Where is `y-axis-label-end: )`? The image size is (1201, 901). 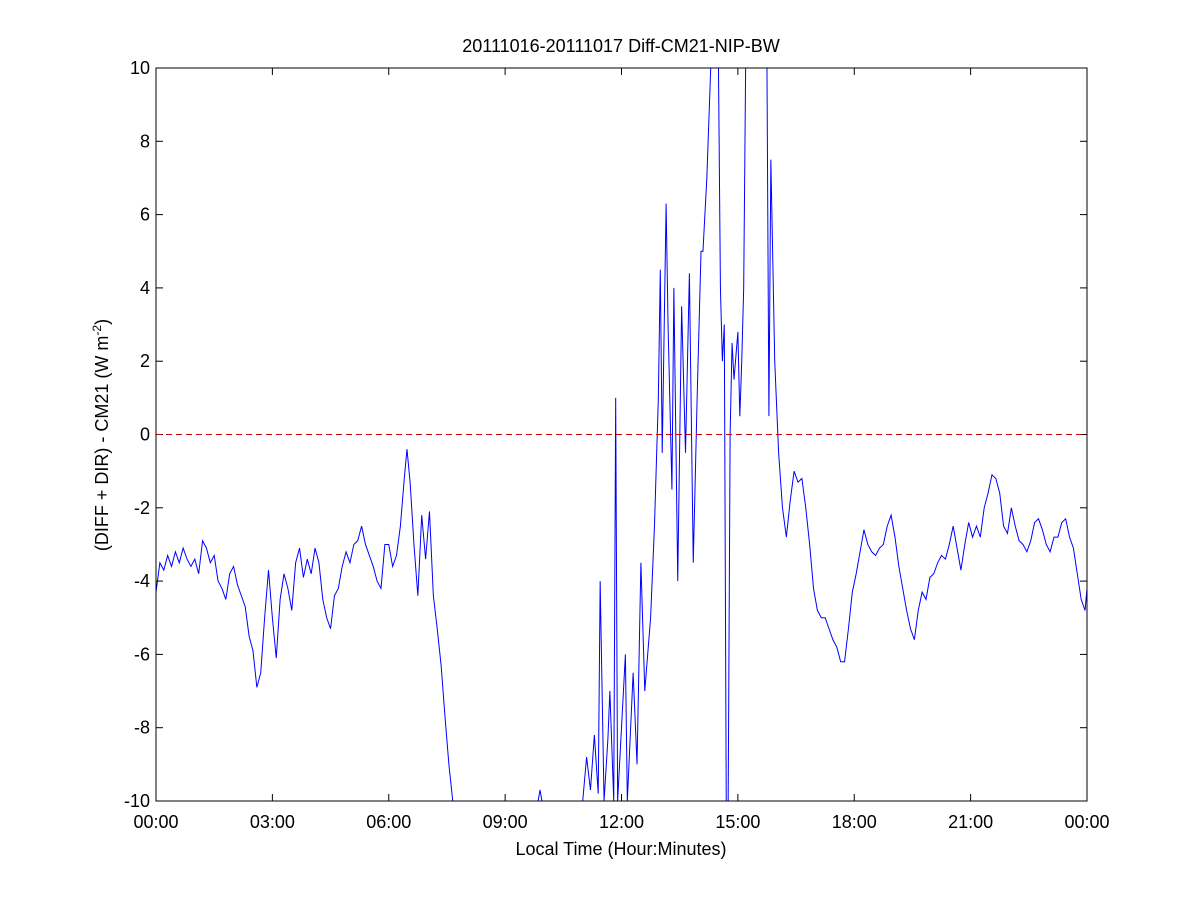 y-axis-label-end: ) is located at coordinates (102, 322).